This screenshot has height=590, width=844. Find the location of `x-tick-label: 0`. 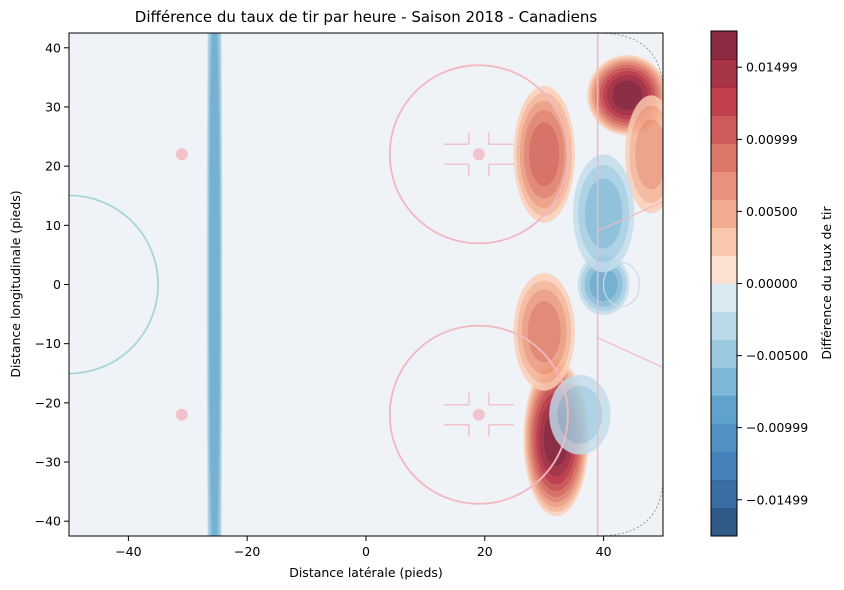

x-tick-label: 0 is located at coordinates (366, 551).